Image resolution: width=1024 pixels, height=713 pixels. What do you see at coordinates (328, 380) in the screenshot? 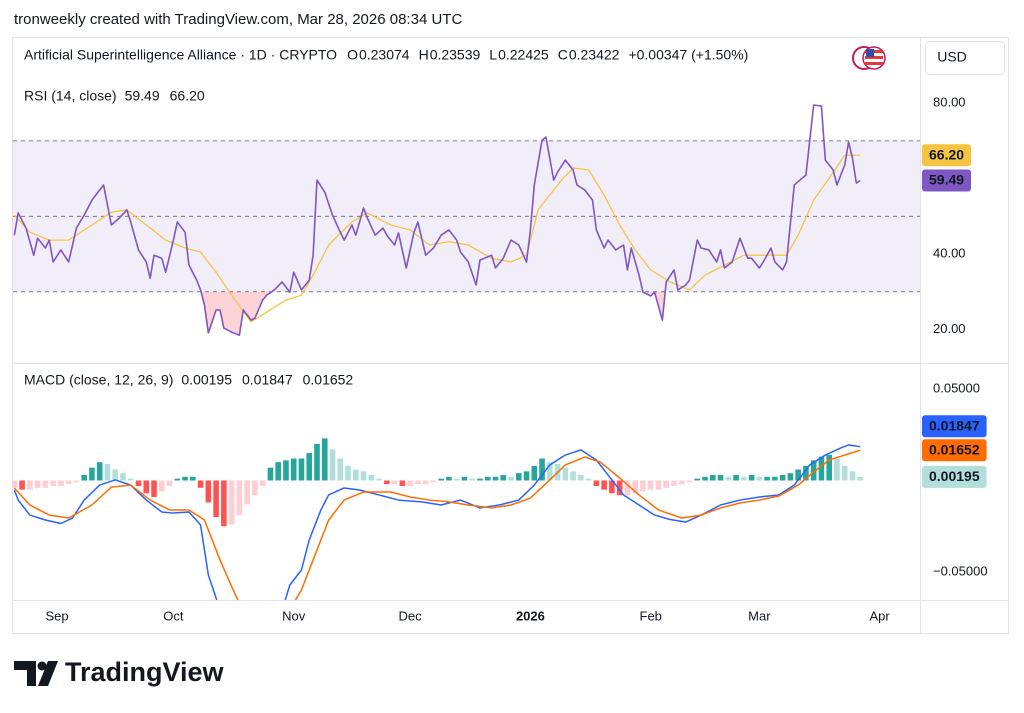
I see `legend-value: 0.01652` at bounding box center [328, 380].